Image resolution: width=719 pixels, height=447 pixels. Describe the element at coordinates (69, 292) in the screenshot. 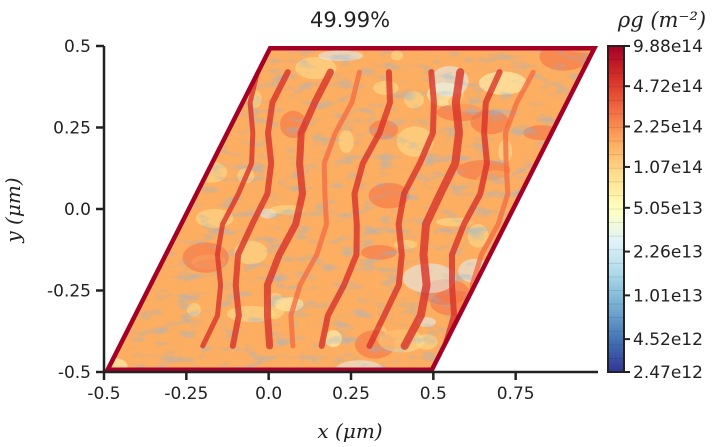

I see `y-tick-label: -0.25` at that location.